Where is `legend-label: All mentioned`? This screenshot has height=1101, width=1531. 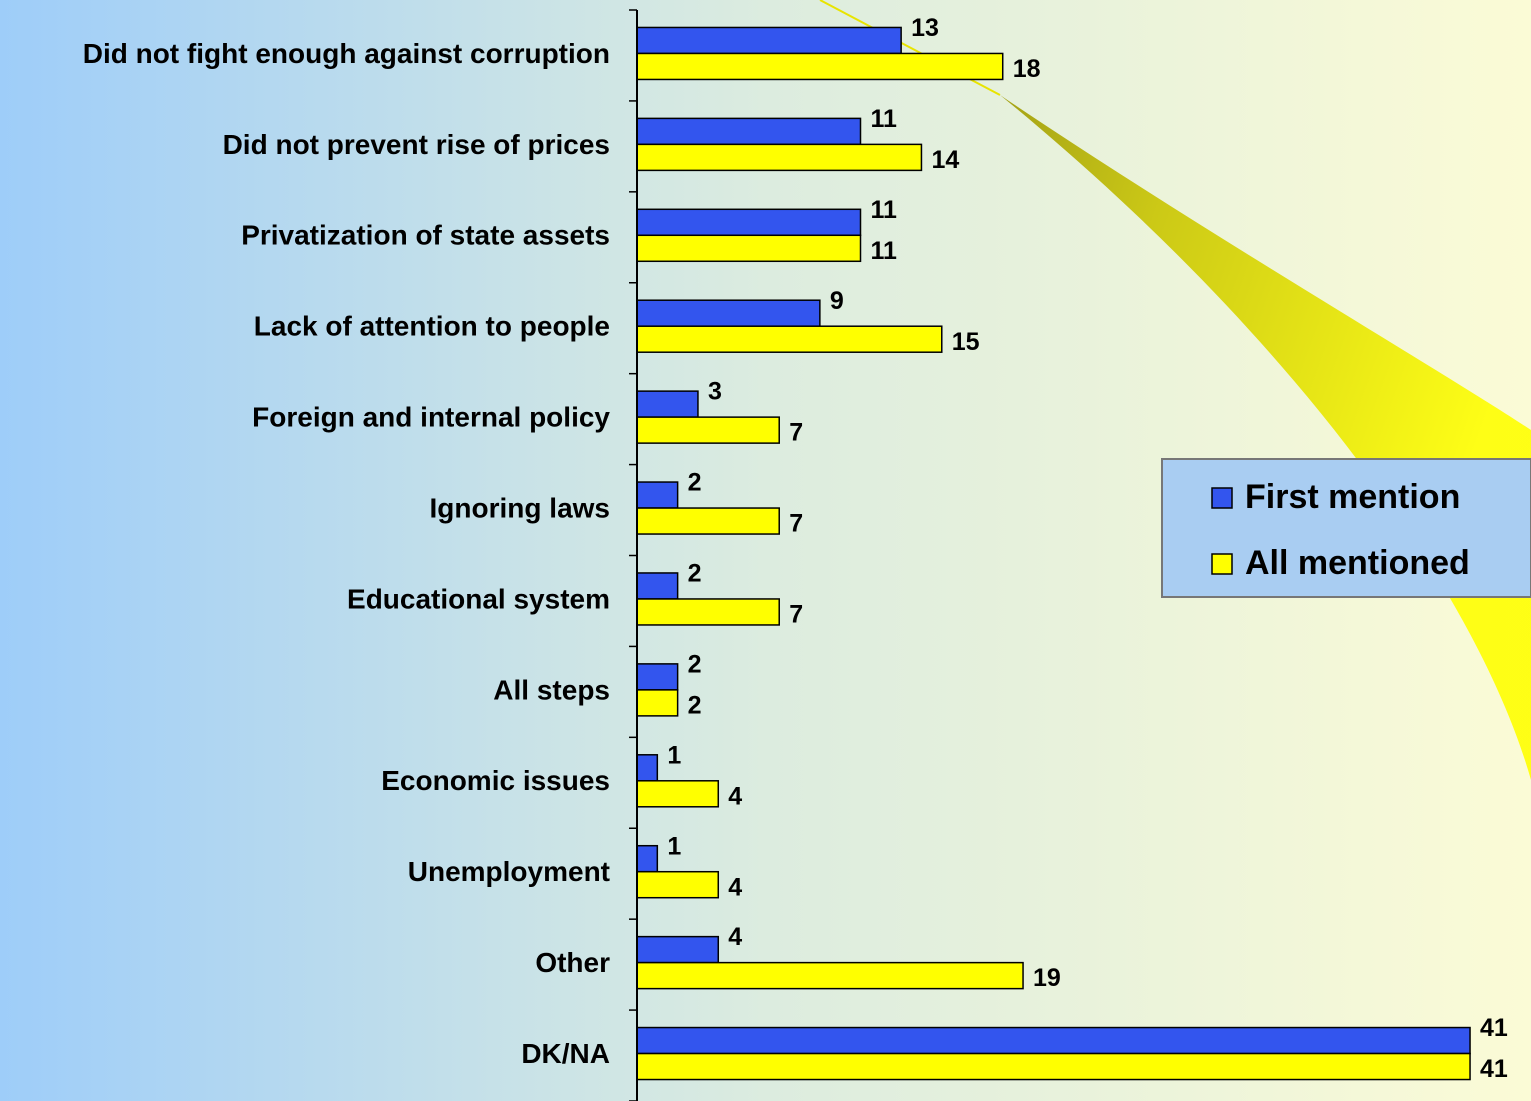
legend-label: All mentioned is located at coordinates (1357, 563).